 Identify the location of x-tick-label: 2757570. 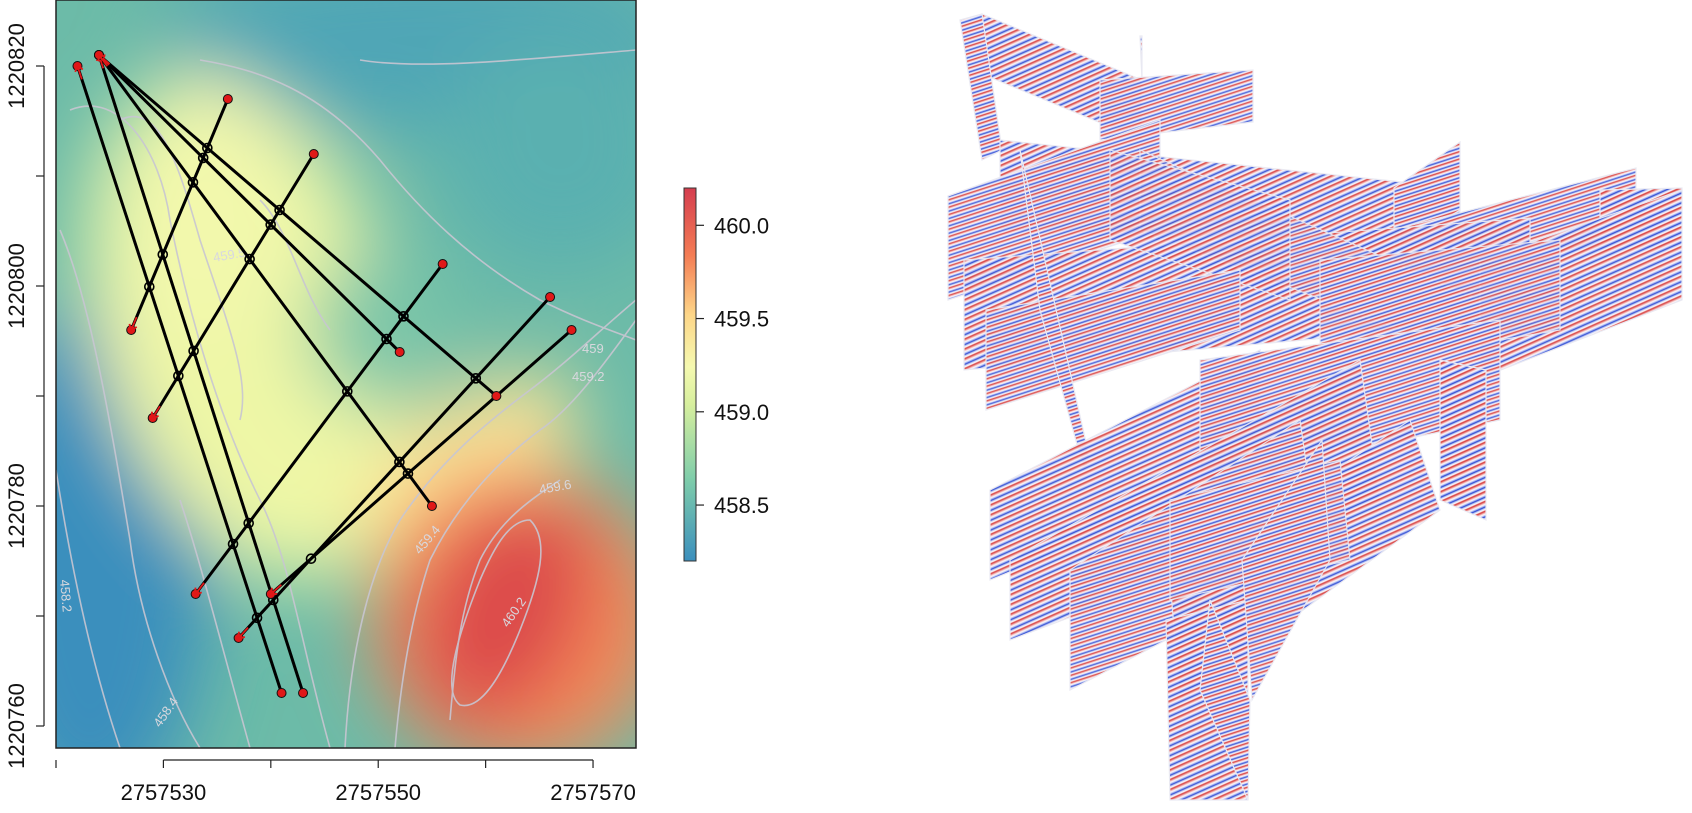
(593, 792).